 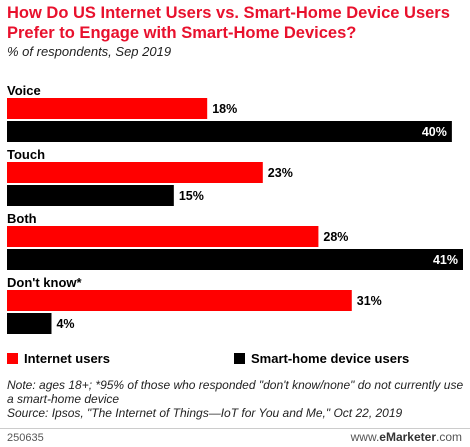 I want to click on legend-swatch-smart-home-device-users, so click(x=239, y=358).